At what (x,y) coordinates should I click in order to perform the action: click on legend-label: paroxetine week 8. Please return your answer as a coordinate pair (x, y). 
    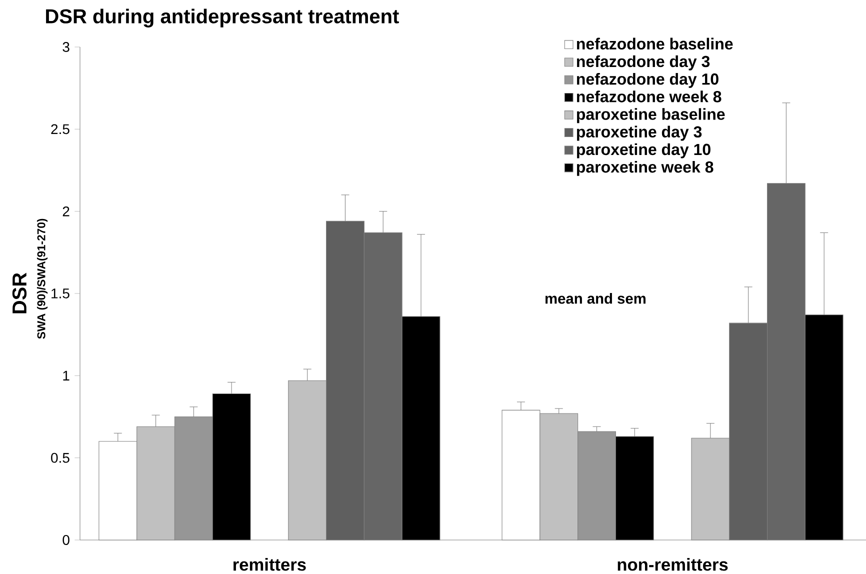
    Looking at the image, I should click on (645, 168).